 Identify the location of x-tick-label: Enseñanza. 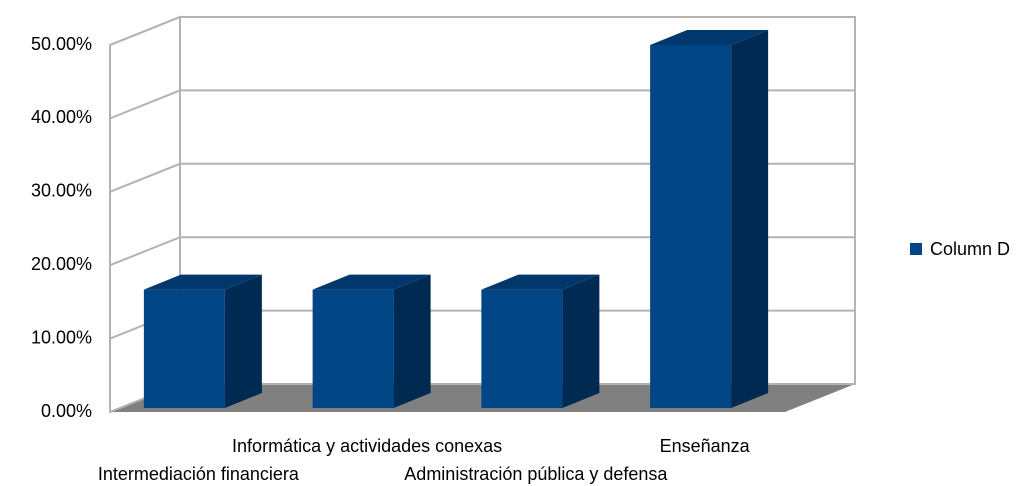
(705, 446).